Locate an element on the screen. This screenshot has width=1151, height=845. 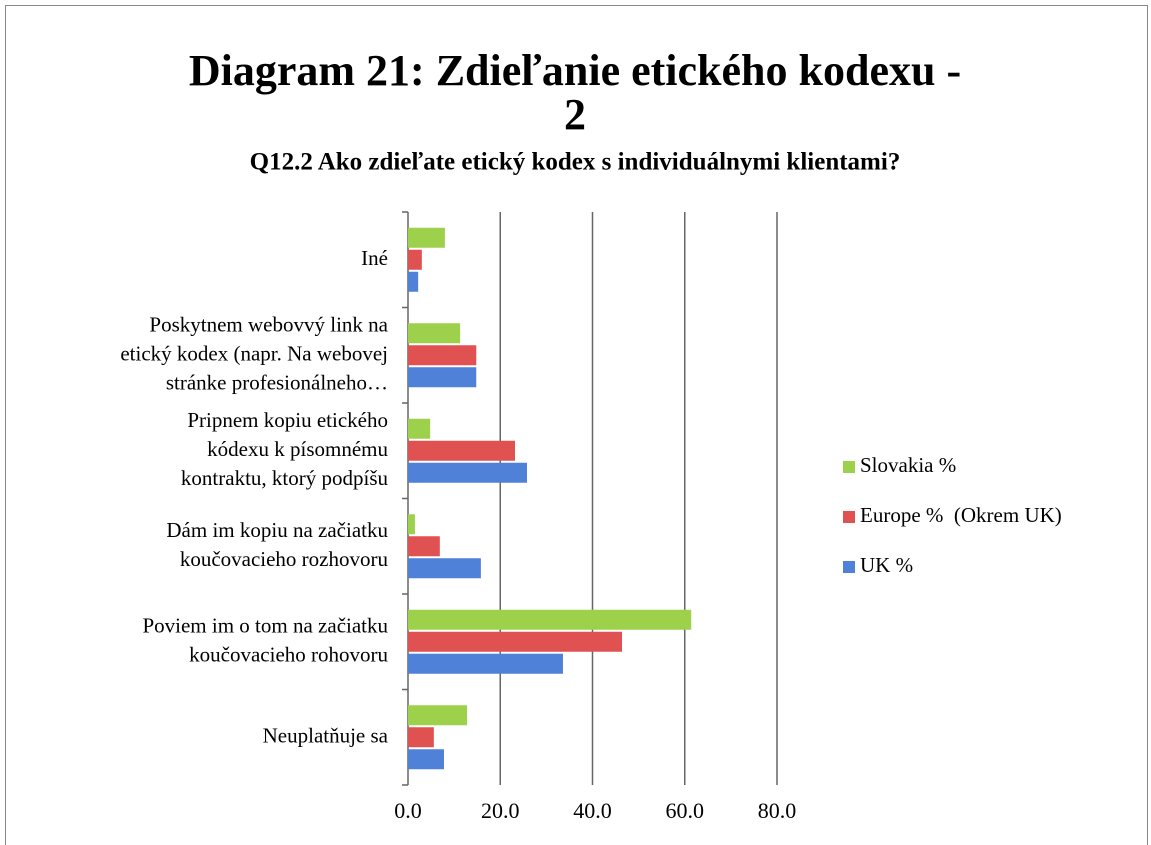
x-tick-label: 60.0 is located at coordinates (685, 810).